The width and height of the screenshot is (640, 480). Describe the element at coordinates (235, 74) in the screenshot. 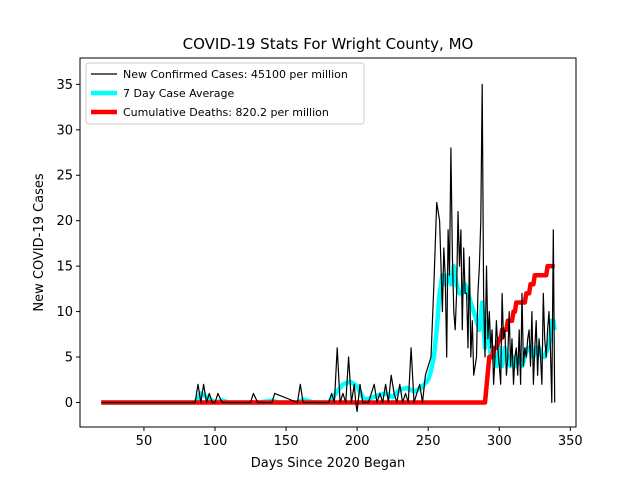

I see `legend-entry-cases: New Confirmed Cases: 45100 per million` at that location.